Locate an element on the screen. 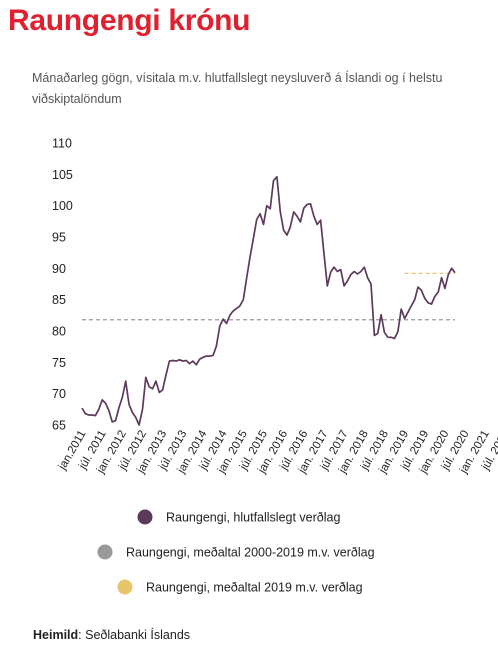 This screenshot has width=498, height=657. y-tick-label: 100 is located at coordinates (62, 206).